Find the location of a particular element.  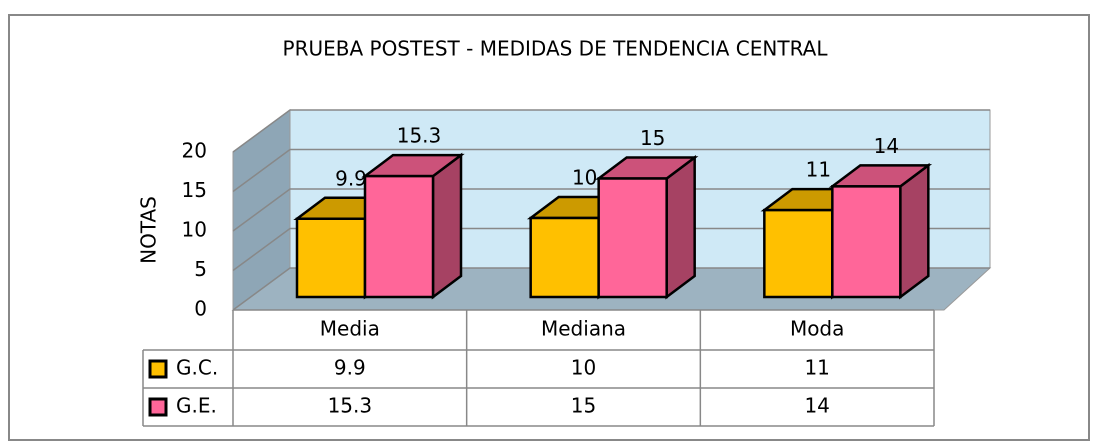

y-axis-label: NOTAS is located at coordinates (149, 230).